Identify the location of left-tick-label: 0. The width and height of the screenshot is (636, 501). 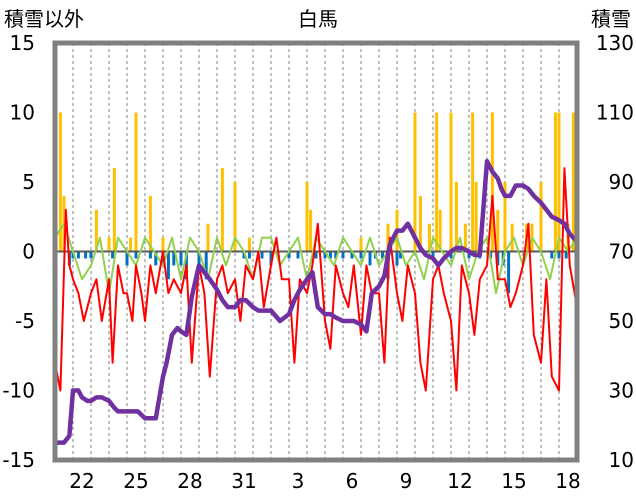
(28, 252).